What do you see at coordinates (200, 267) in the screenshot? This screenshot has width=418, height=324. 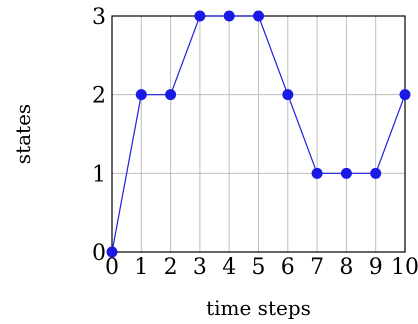 I see `x-tick-label-3: 3` at bounding box center [200, 267].